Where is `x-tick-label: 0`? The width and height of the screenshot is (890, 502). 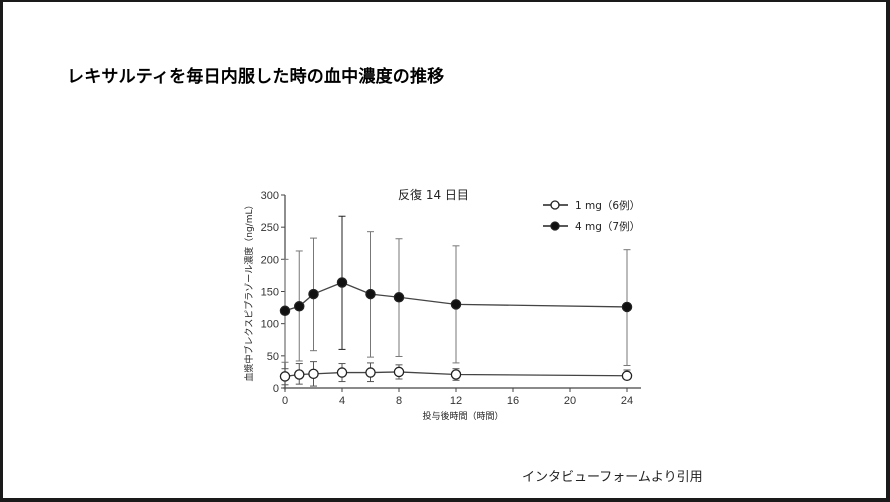
x-tick-label: 0 is located at coordinates (285, 401).